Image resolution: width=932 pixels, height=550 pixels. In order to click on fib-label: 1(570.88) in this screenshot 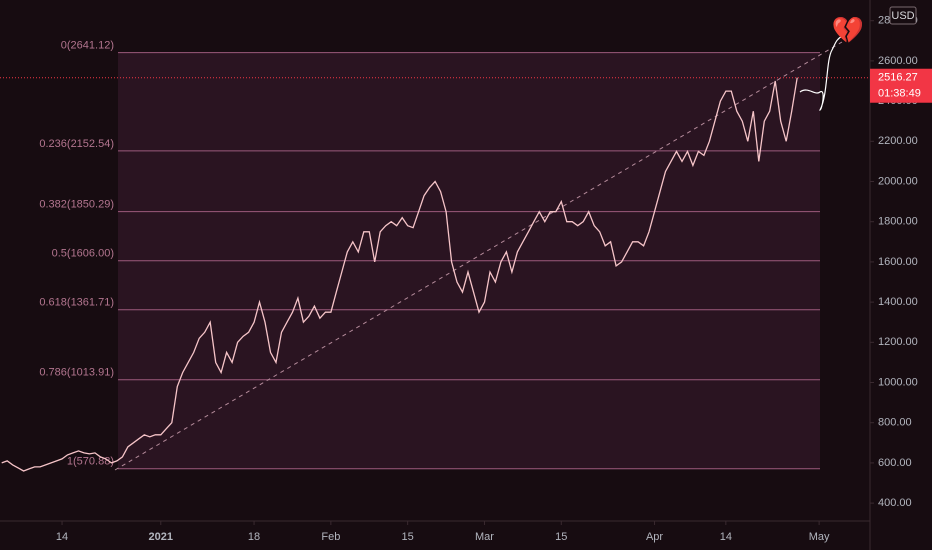, I will do `click(90, 462)`.